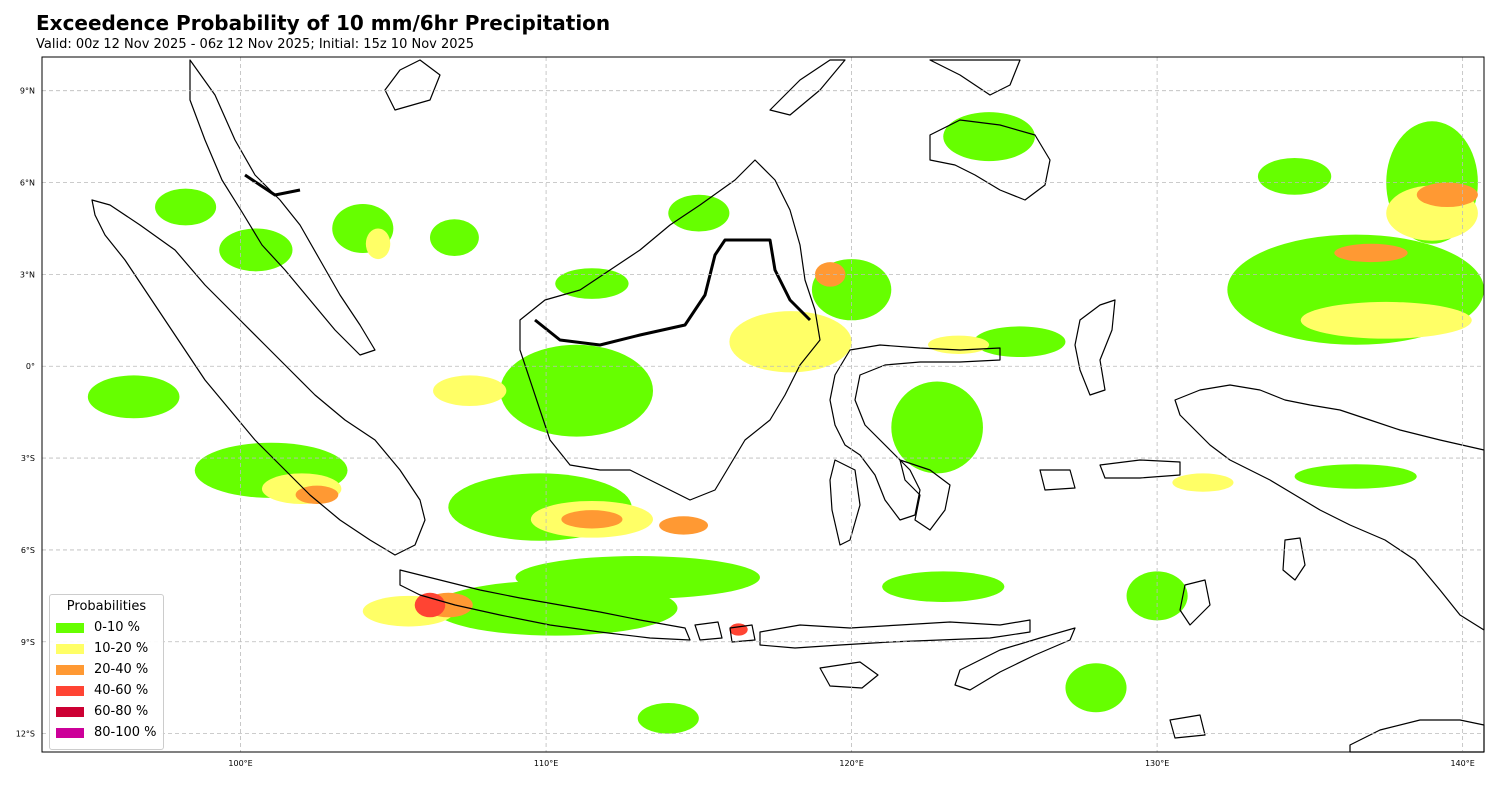 This screenshot has height=800, width=1500. I want to click on legend-label: 40-60 %, so click(121, 690).